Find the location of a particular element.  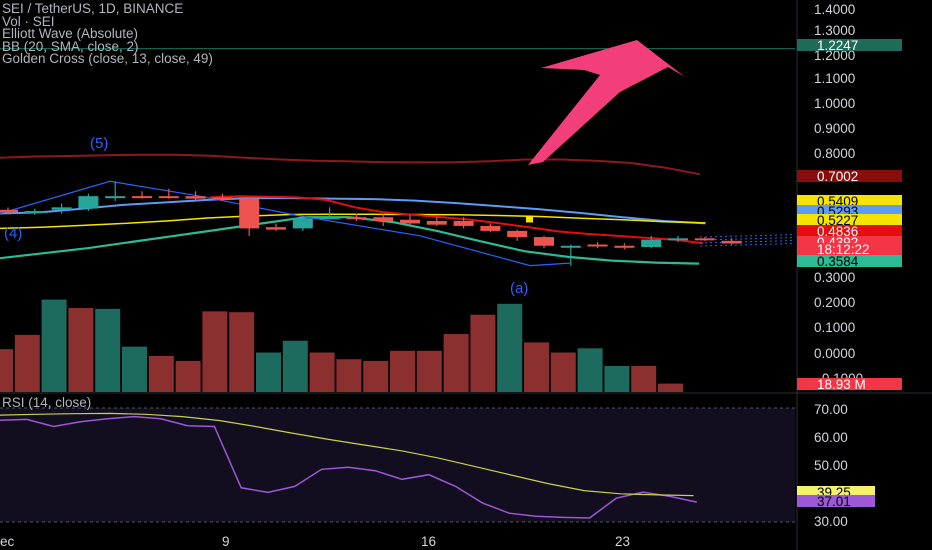

price-badge-label: 0.3584 is located at coordinates (838, 261).